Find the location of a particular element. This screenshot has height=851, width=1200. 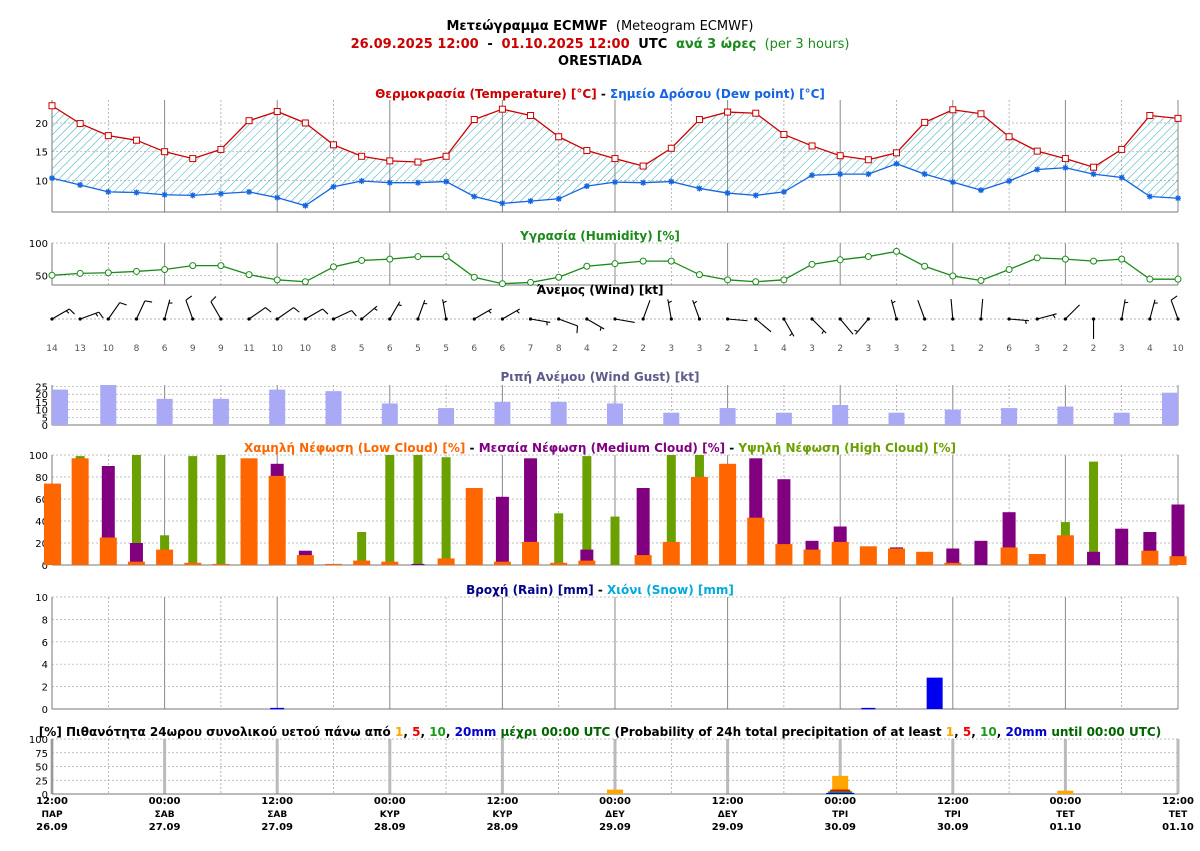

wind-speed-label: 13 is located at coordinates (79, 349).